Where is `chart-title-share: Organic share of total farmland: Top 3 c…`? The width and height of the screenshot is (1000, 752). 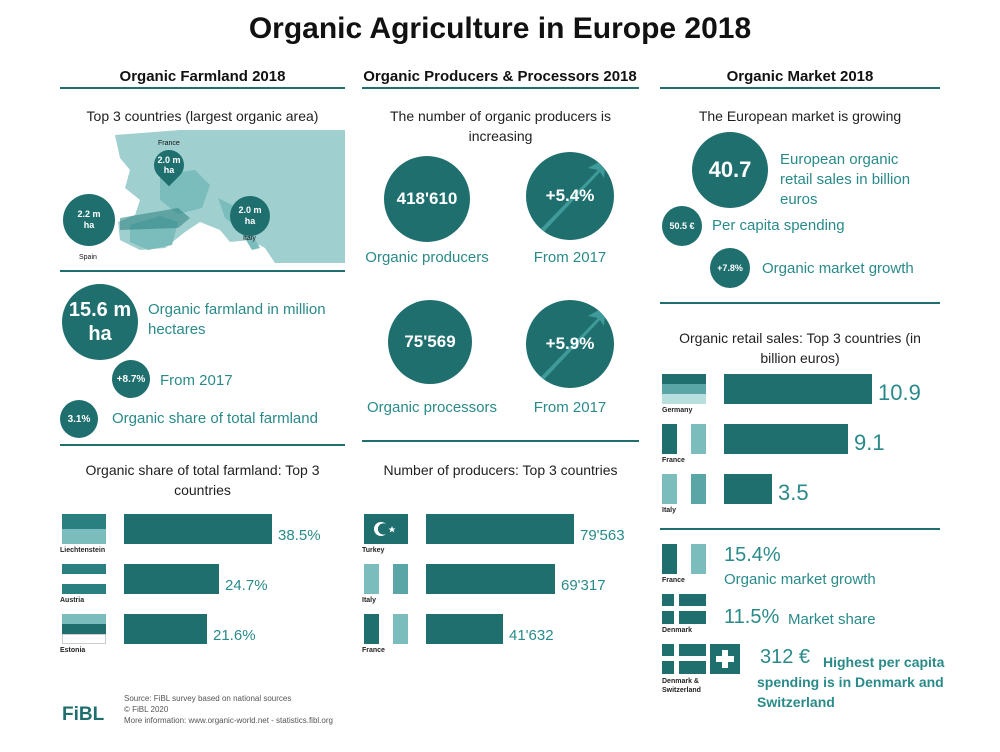 chart-title-share: Organic share of total farmland: Top 3 c… is located at coordinates (202, 480).